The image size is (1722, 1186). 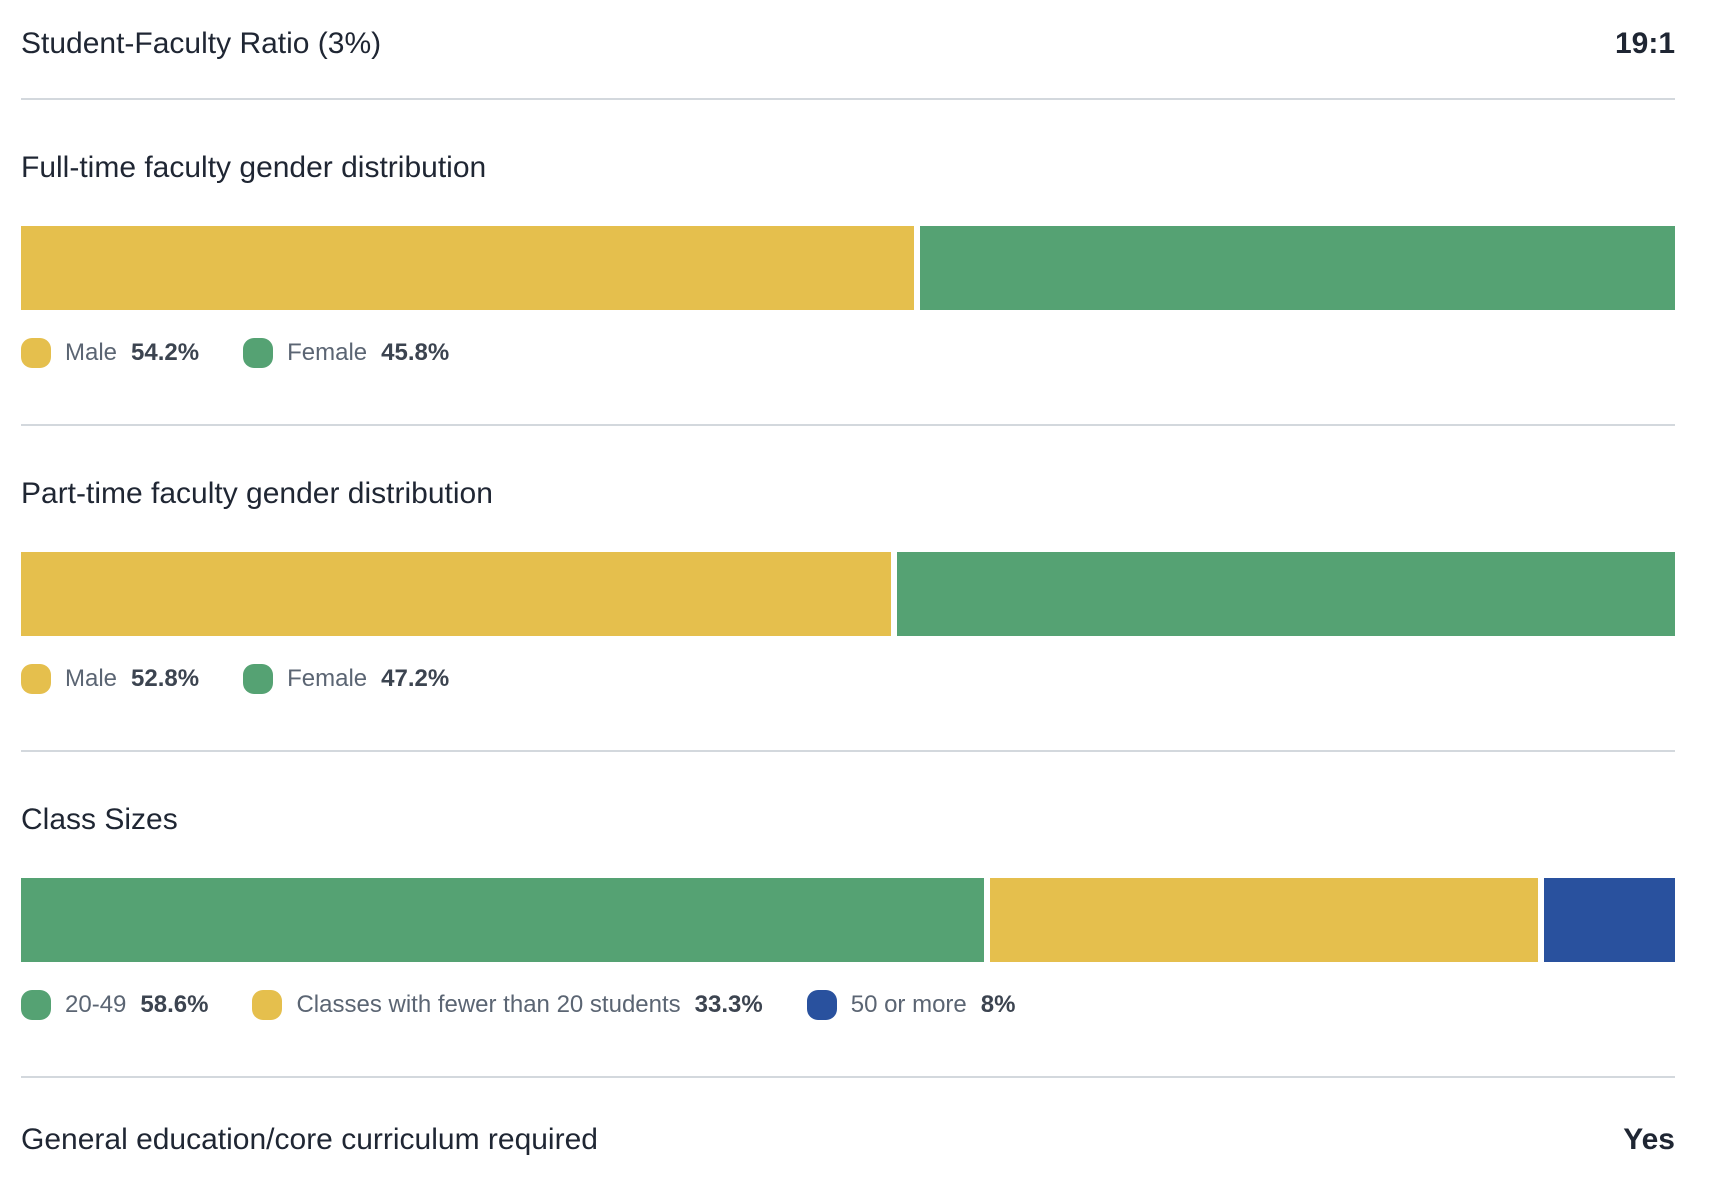 What do you see at coordinates (1609, 920) in the screenshot?
I see `bar-segment-50-or-more` at bounding box center [1609, 920].